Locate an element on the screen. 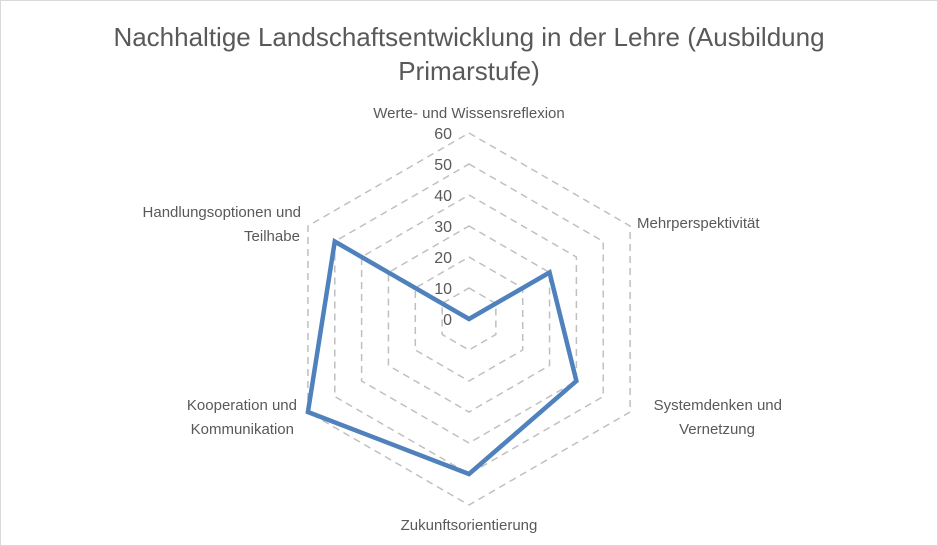 This screenshot has height=546, width=938. category-label: Werte- und Wissensreflexion is located at coordinates (468, 113).